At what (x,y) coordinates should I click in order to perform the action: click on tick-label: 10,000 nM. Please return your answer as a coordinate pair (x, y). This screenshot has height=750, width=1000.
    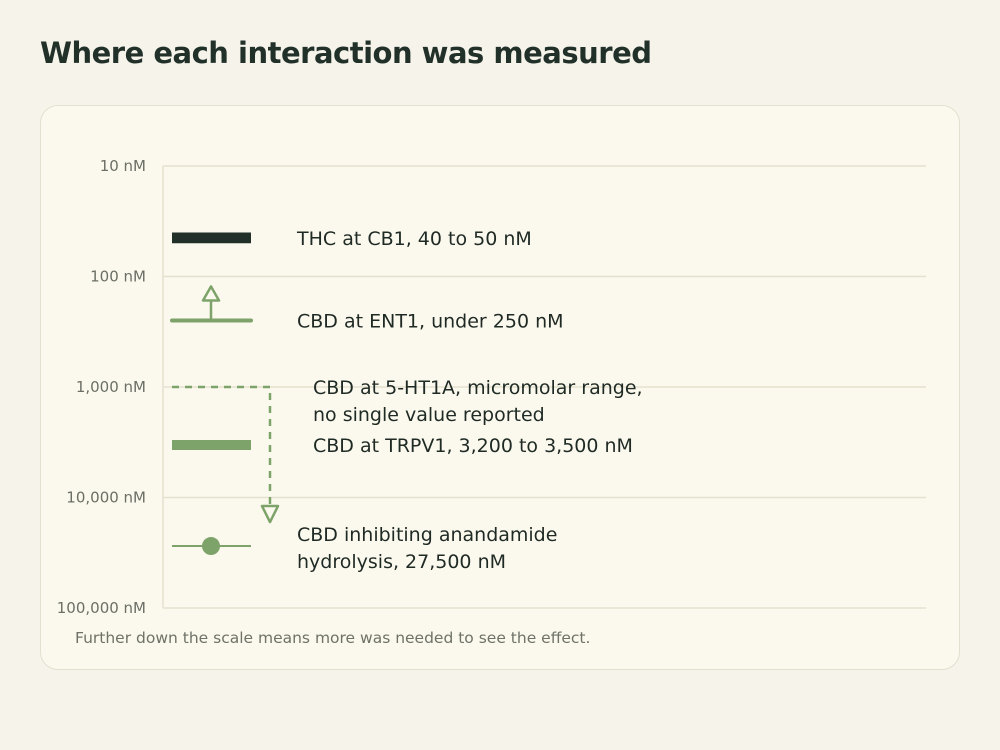
    Looking at the image, I should click on (106, 498).